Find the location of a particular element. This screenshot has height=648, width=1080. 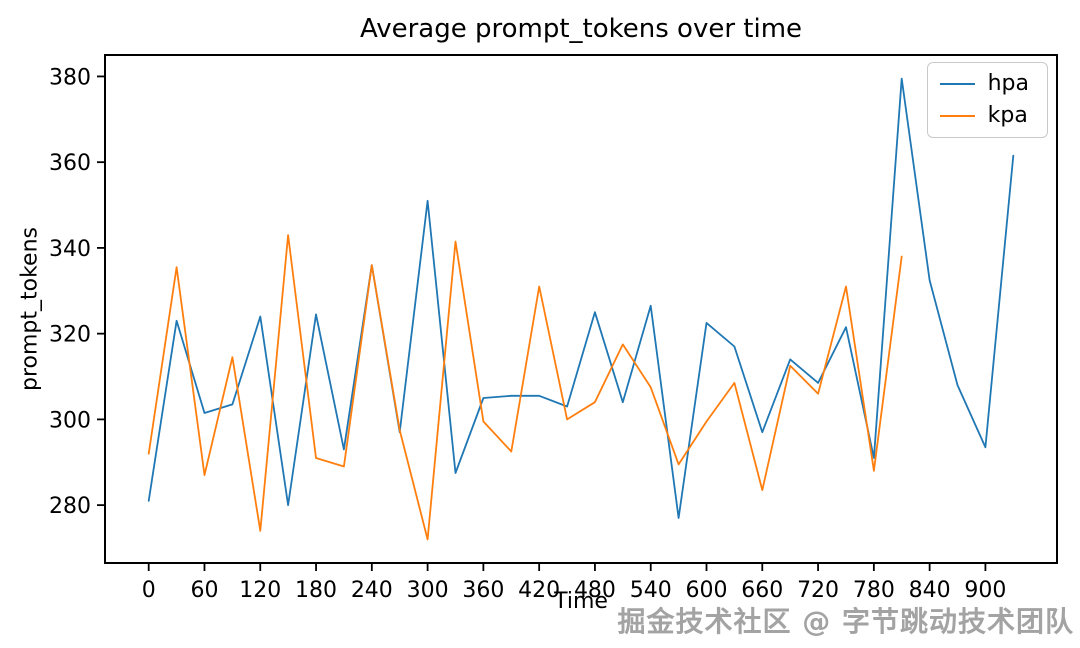

y-tick-label: 380 is located at coordinates (70, 77).